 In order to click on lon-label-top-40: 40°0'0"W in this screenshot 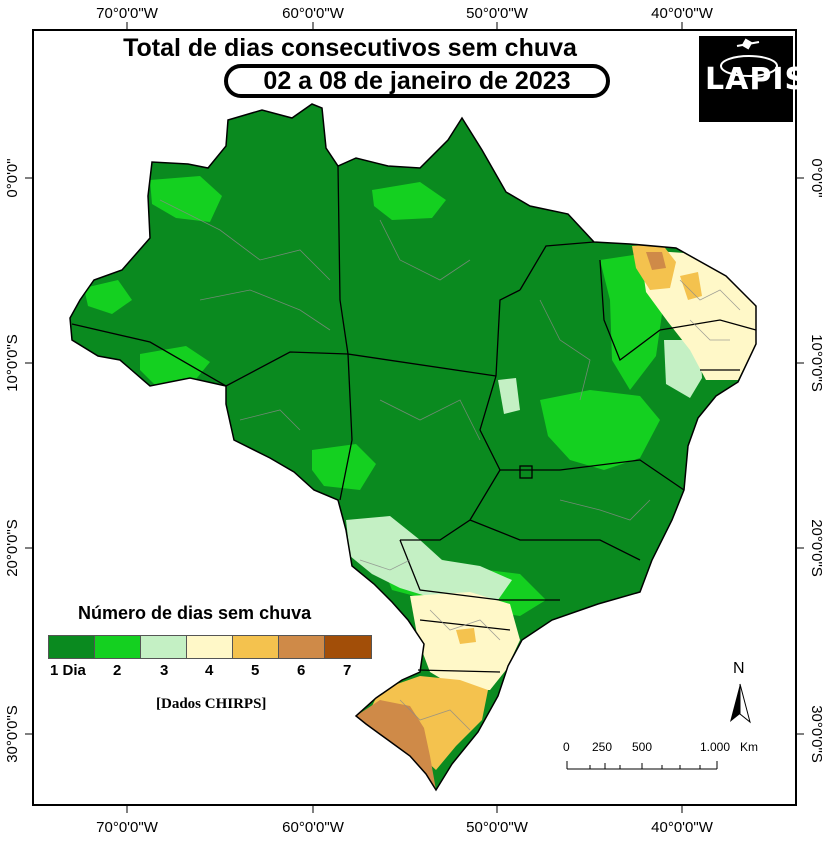, I will do `click(682, 13)`.